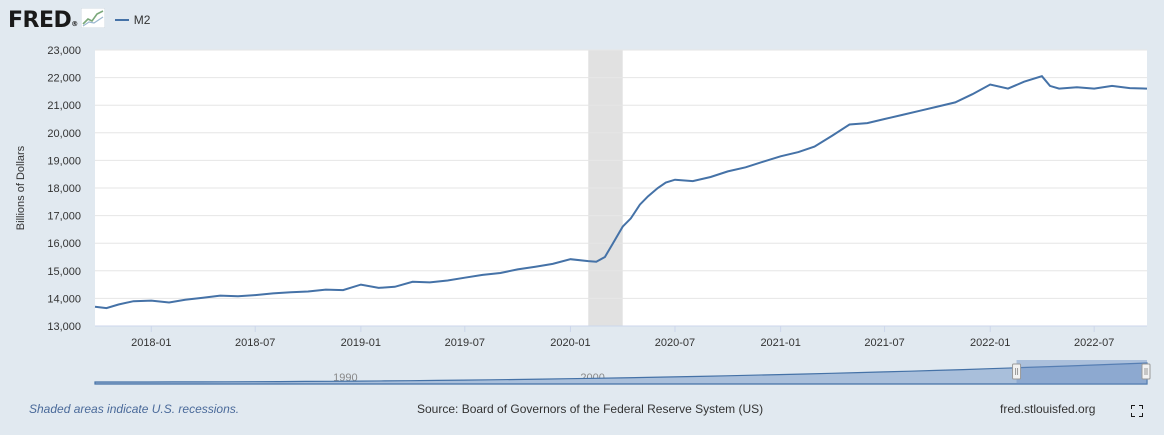 Image resolution: width=1164 pixels, height=435 pixels. Describe the element at coordinates (142, 20) in the screenshot. I see `legend-label: M2` at that location.